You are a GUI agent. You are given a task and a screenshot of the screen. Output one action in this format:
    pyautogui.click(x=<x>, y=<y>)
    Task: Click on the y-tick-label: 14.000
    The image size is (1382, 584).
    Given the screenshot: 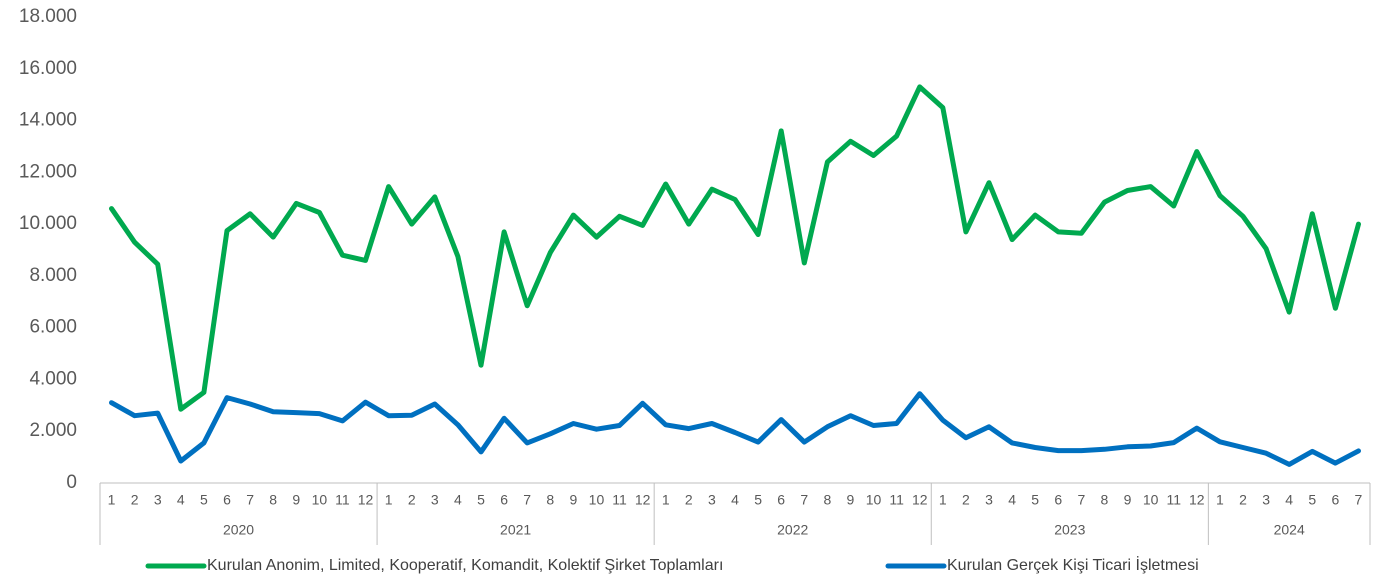 What is the action you would take?
    pyautogui.click(x=48, y=120)
    